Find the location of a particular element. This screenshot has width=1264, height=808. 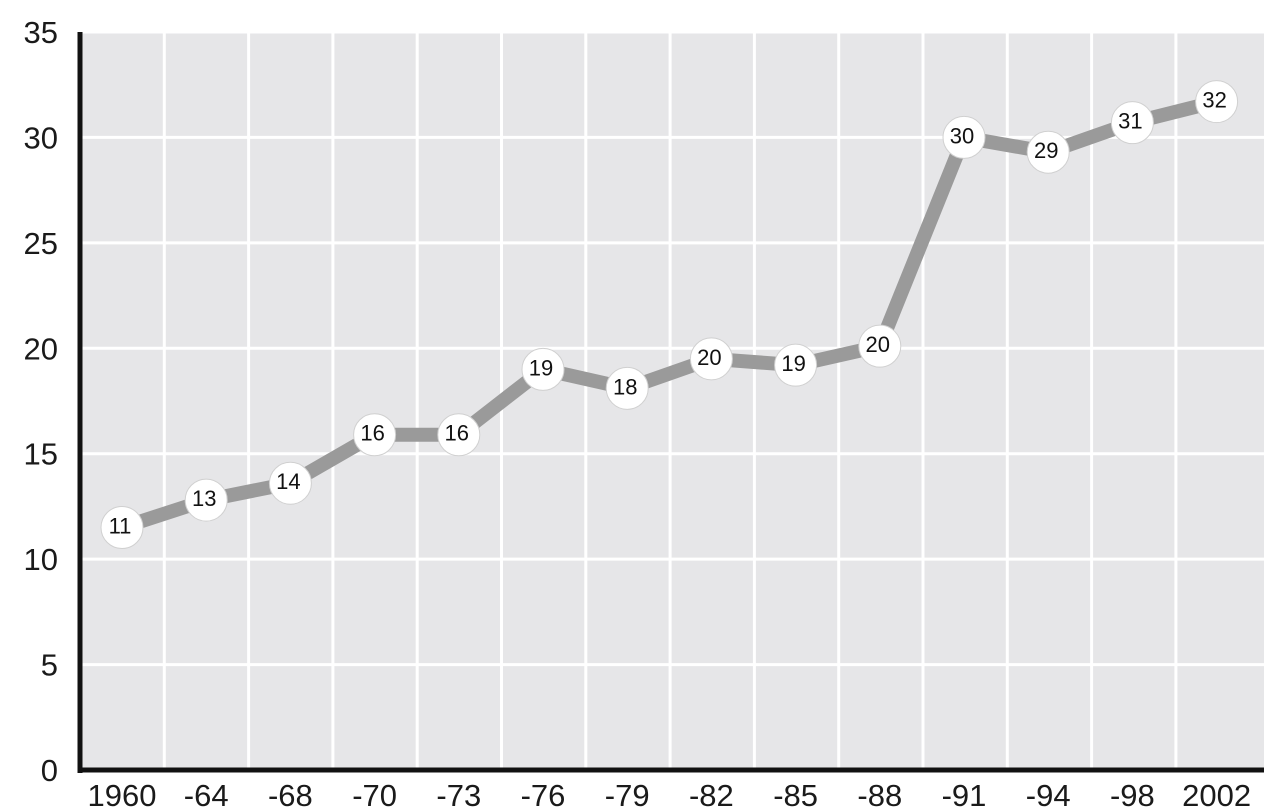

data-label: 14 is located at coordinates (288, 481).